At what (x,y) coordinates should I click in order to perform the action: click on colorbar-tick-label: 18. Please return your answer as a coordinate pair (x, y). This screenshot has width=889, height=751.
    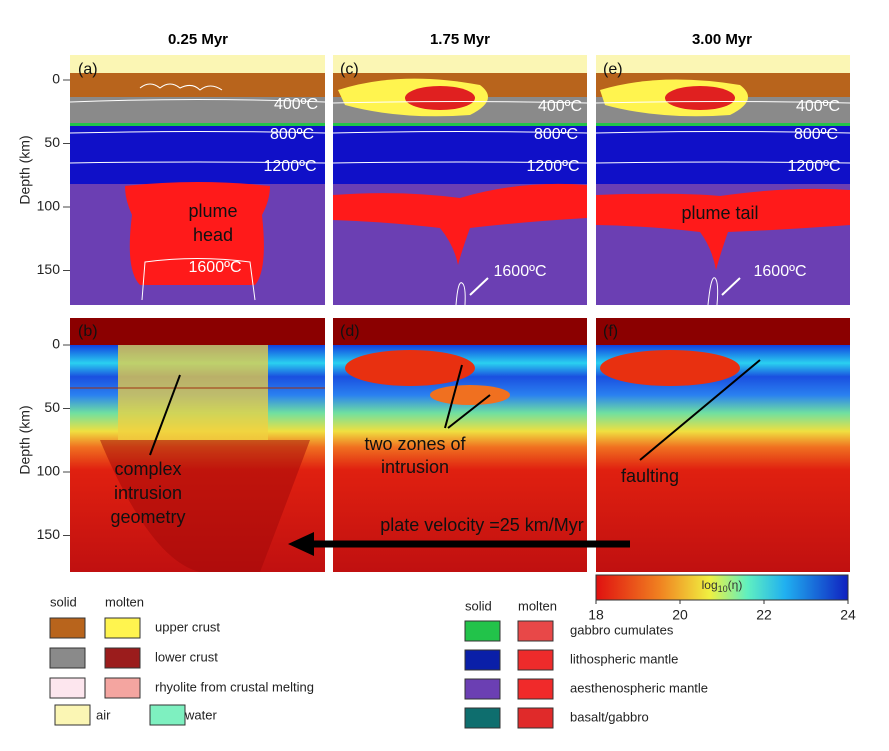
    Looking at the image, I should click on (596, 615).